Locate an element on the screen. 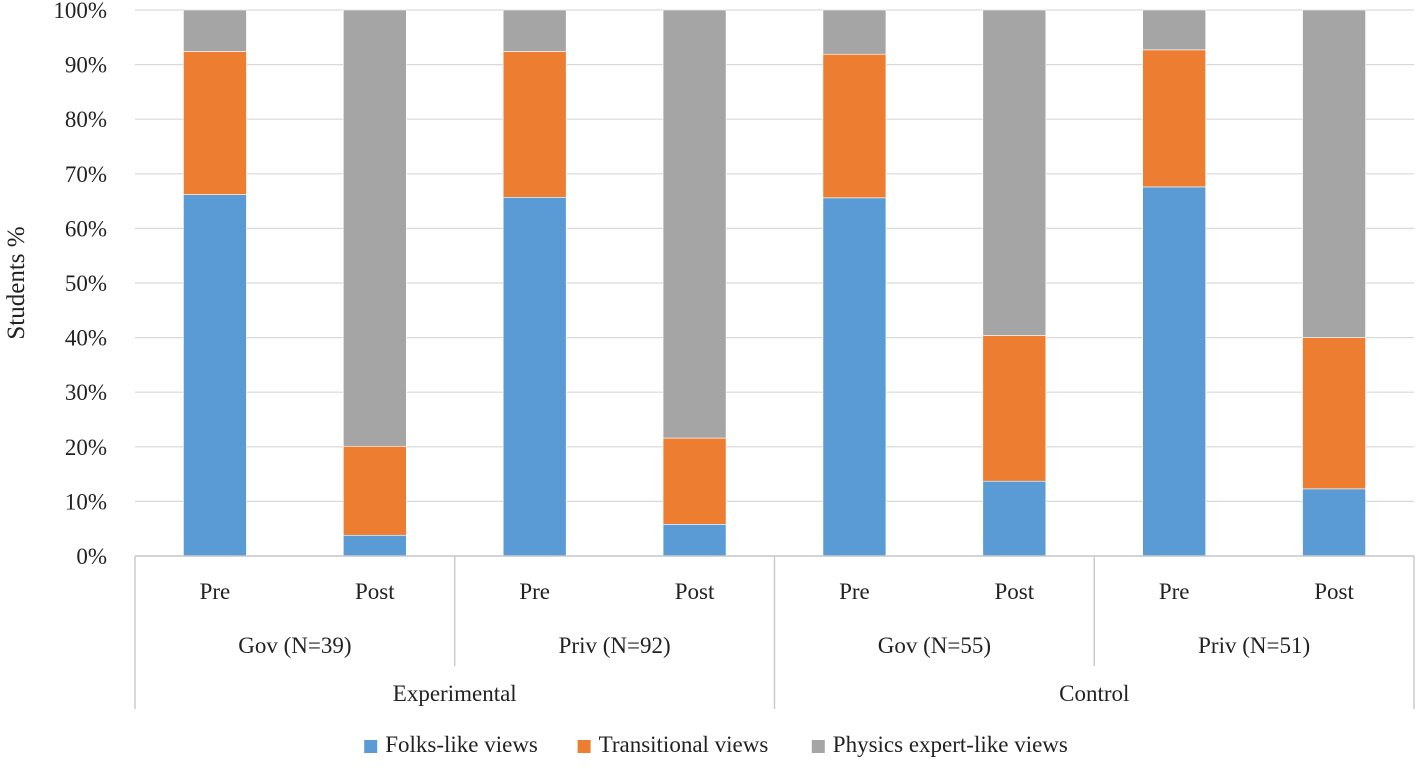 The height and width of the screenshot is (769, 1417). subgroup-label: Gov (N=55) is located at coordinates (934, 645).